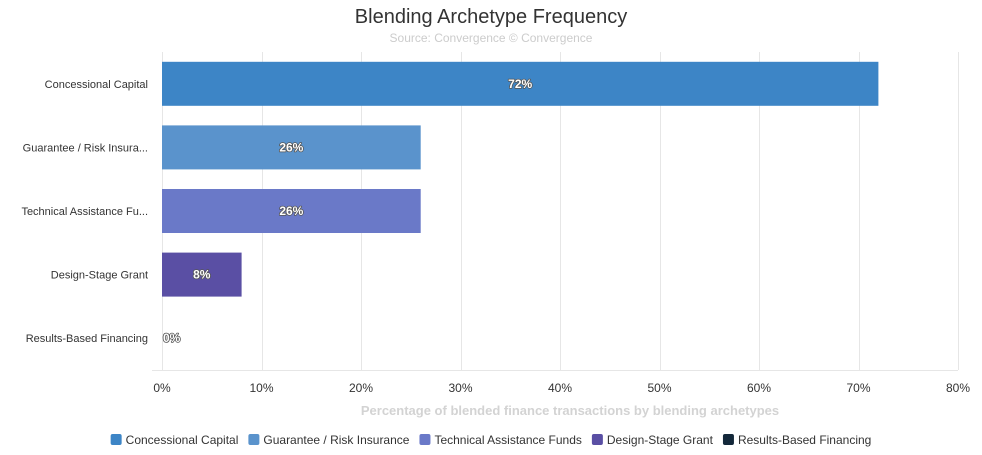 This screenshot has height=455, width=982. I want to click on legend-item: Design-Stage Grant, so click(652, 440).